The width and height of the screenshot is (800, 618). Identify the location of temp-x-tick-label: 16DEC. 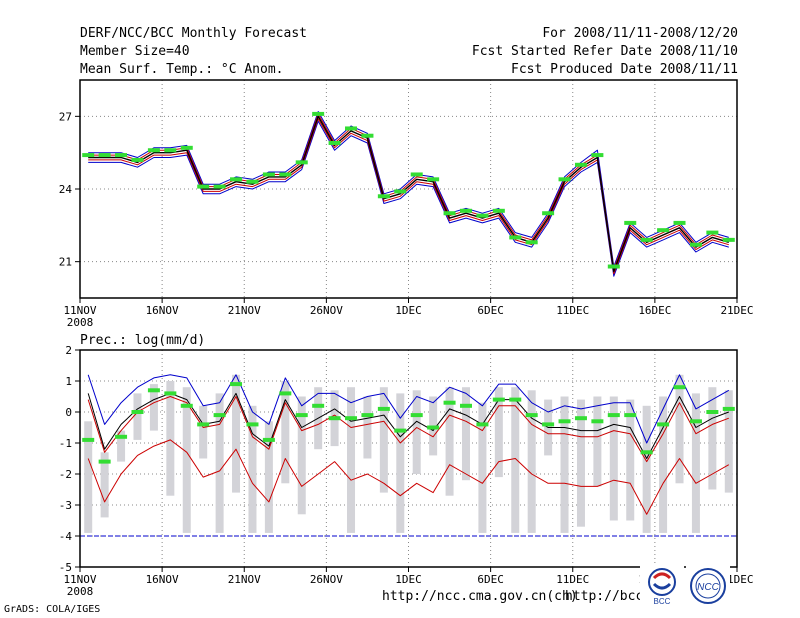
(654, 310).